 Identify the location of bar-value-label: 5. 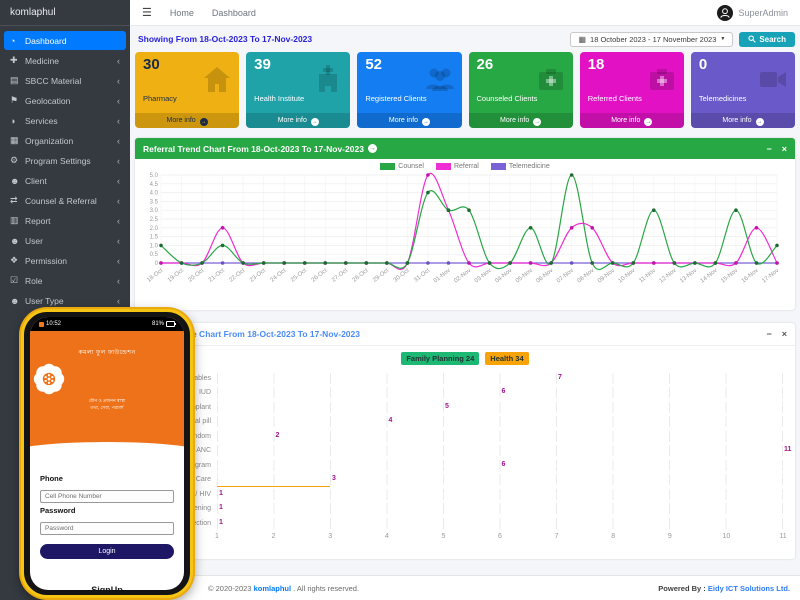
(447, 406).